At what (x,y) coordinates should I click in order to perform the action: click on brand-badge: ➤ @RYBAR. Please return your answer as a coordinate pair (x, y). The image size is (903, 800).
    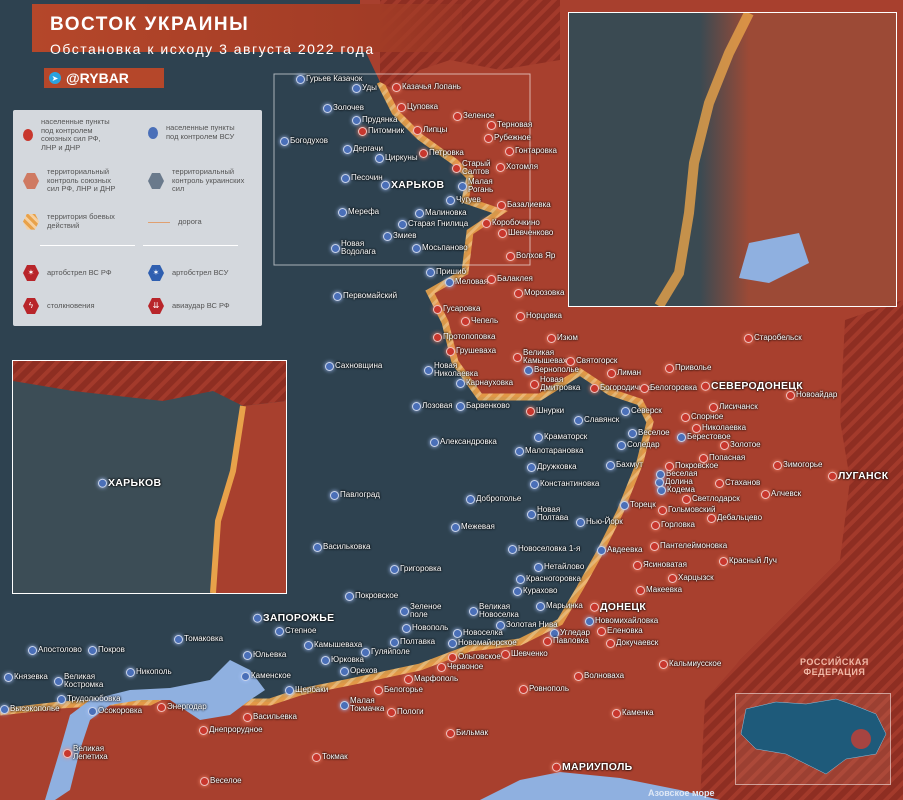
    Looking at the image, I should click on (104, 78).